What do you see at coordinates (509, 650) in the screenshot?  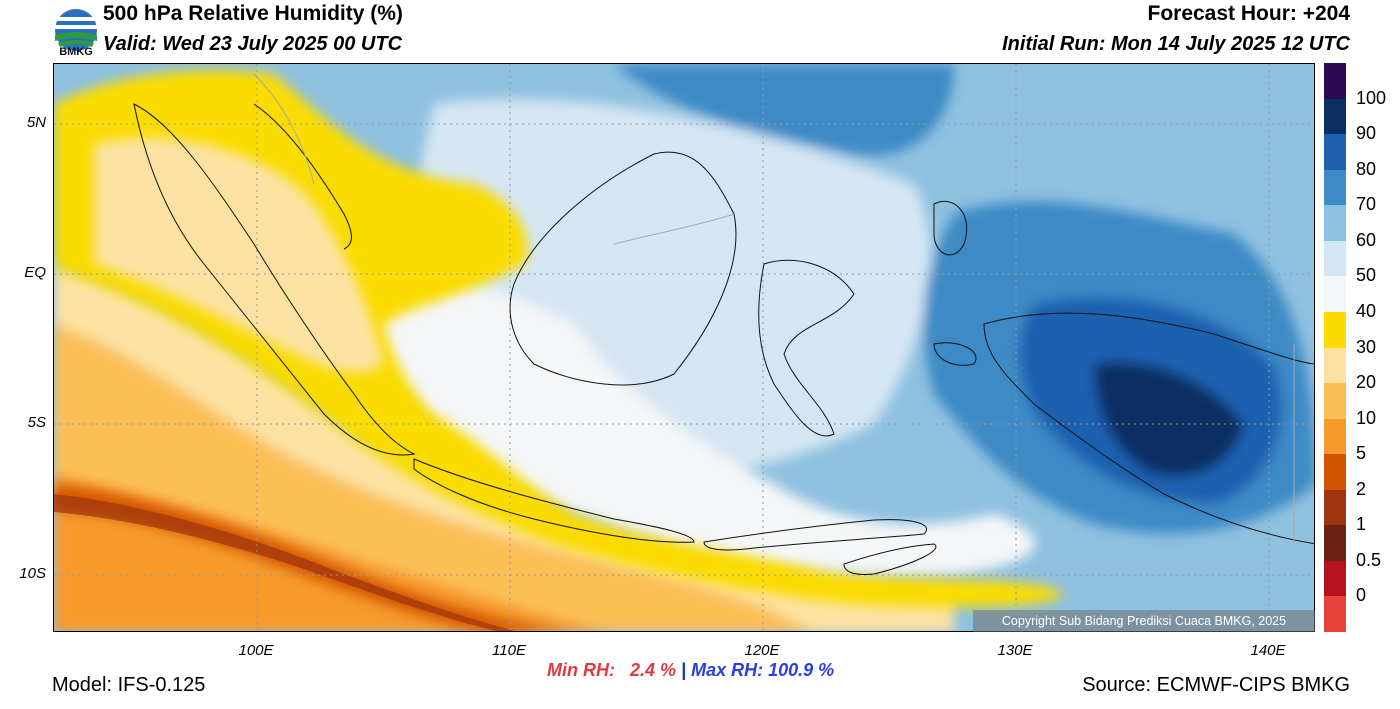 I see `lon-label-110e: 110E` at bounding box center [509, 650].